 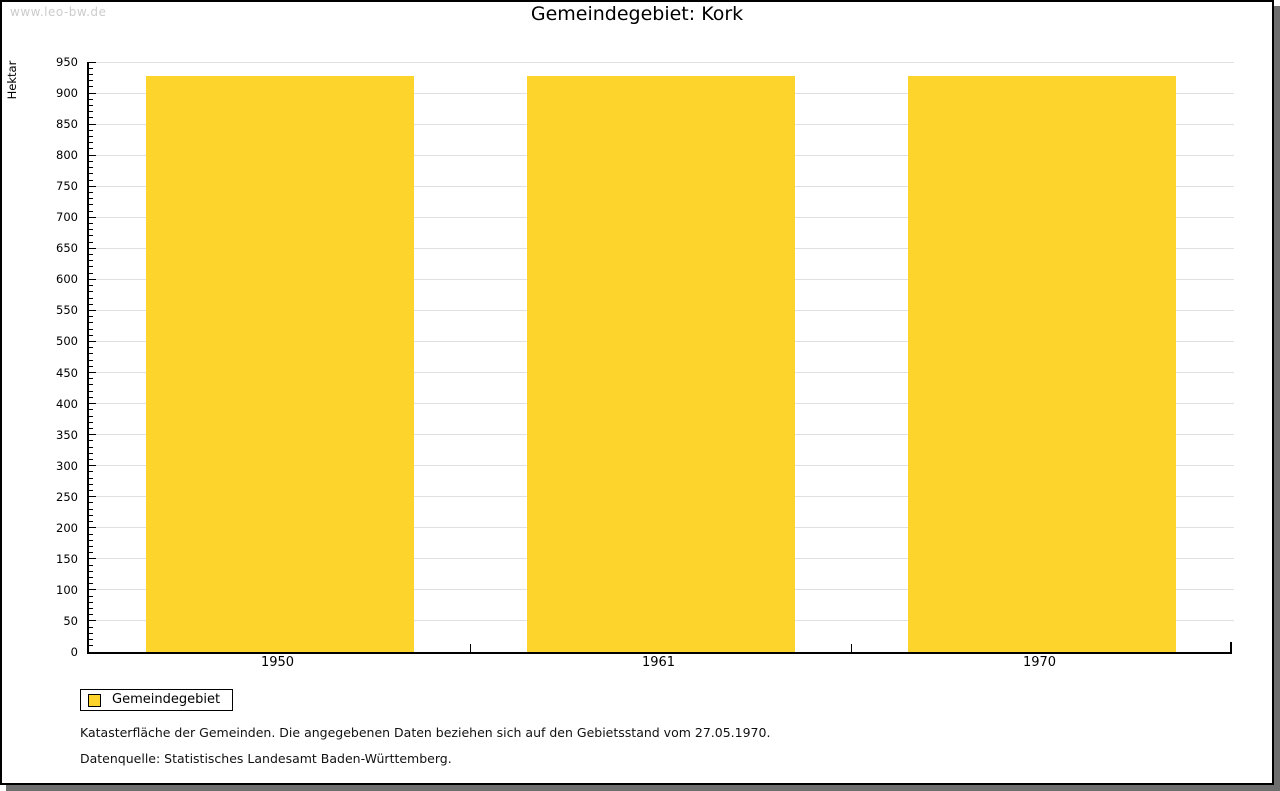 What do you see at coordinates (658, 662) in the screenshot?
I see `x-tick-label-1961: 1961` at bounding box center [658, 662].